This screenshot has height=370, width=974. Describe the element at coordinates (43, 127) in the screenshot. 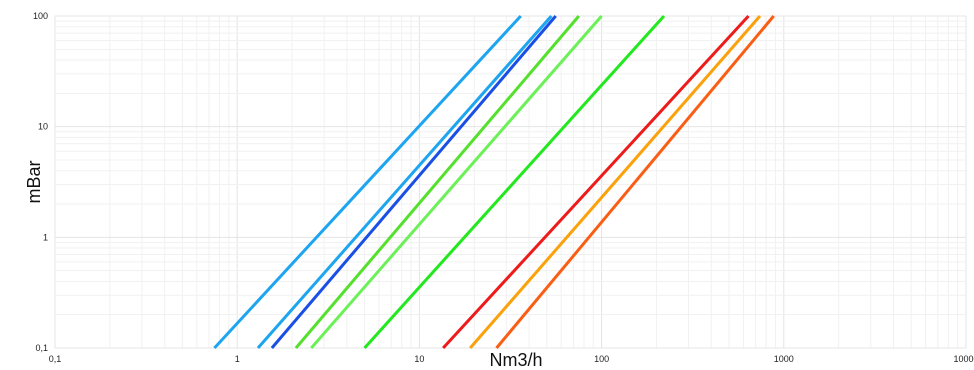

I see `y-tick-label: 10` at that location.